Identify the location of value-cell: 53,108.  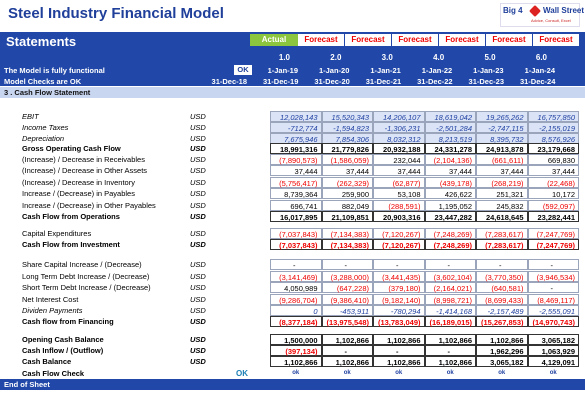
(399, 193).